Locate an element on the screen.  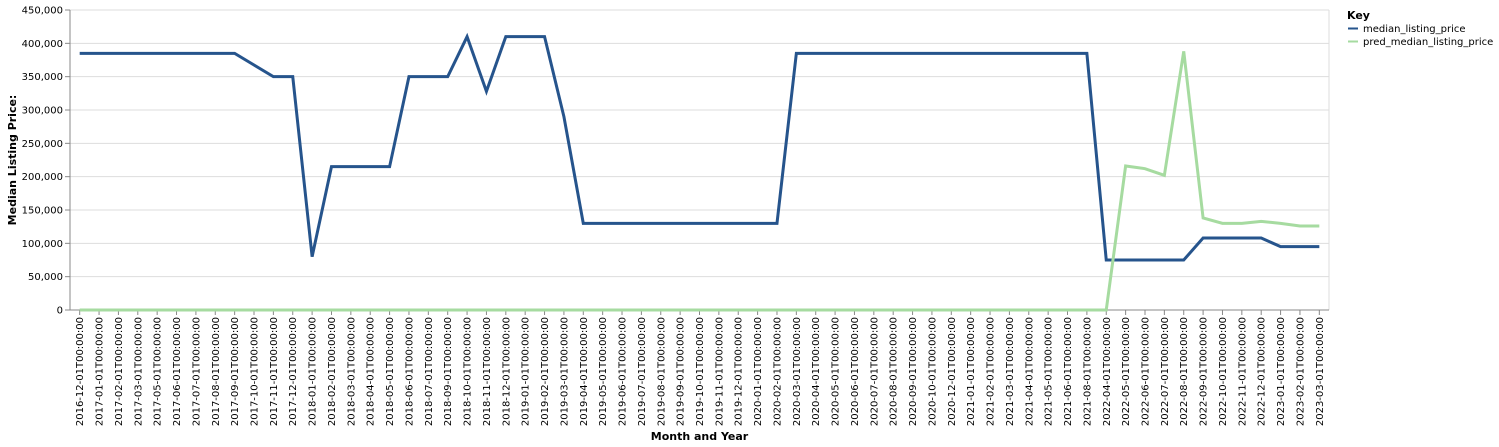
x-tick-label: 2018-03-01T00:00:00 is located at coordinates (351, 371).